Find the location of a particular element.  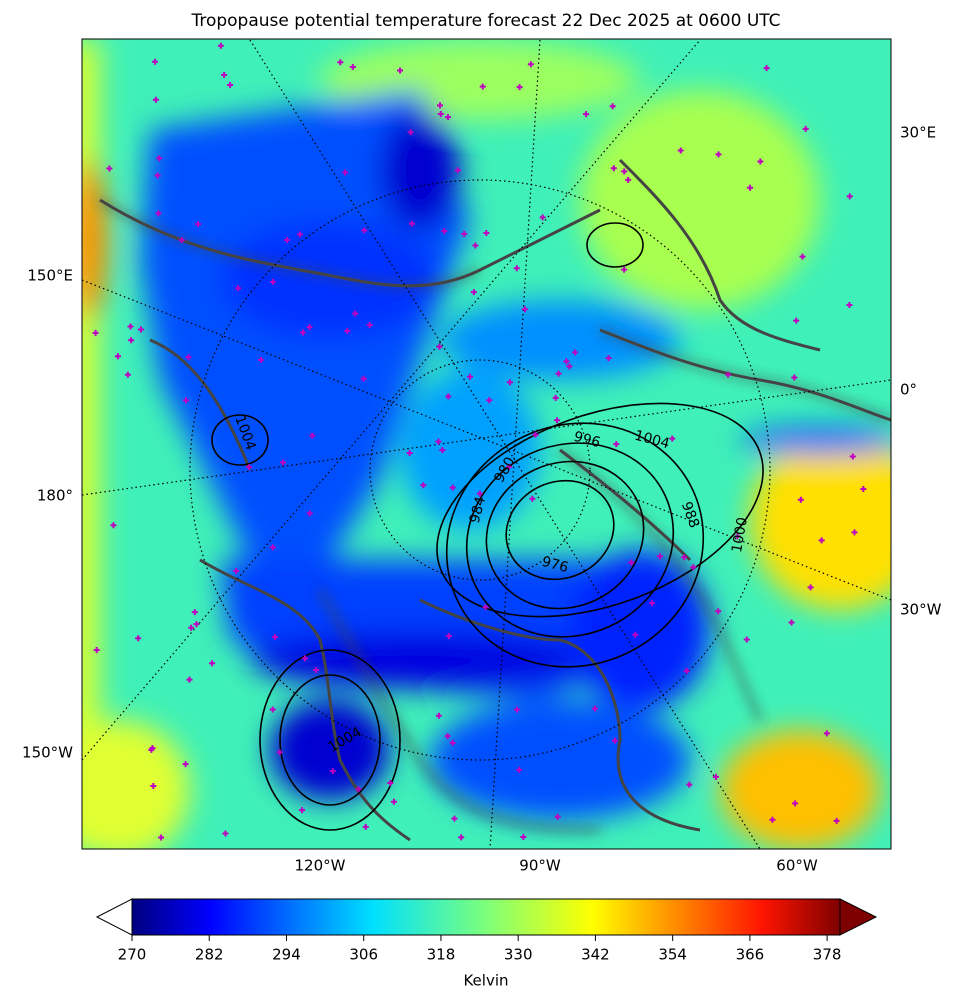

lon-label: 150°W is located at coordinates (47, 753).